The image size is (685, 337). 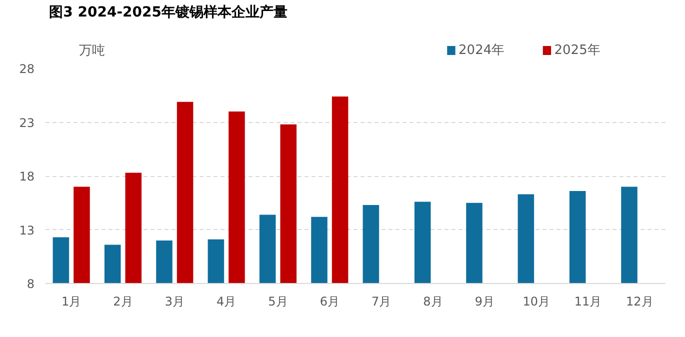 I want to click on x-tick-label: 6月, so click(x=330, y=301).